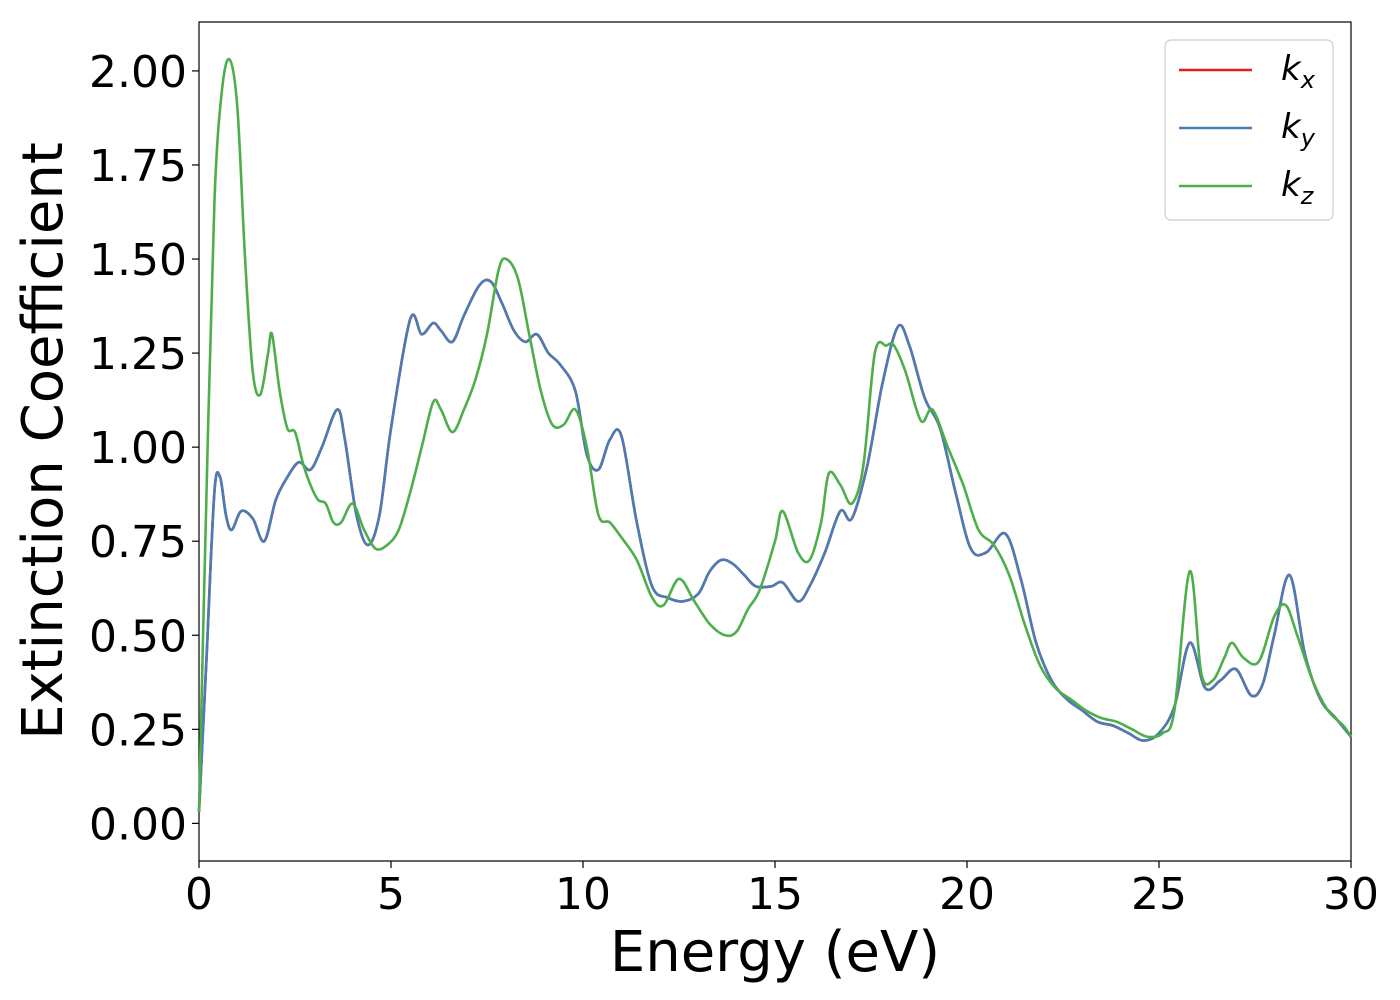  Describe the element at coordinates (1298, 187) in the screenshot. I see `legend-label-kz: kz` at that location.